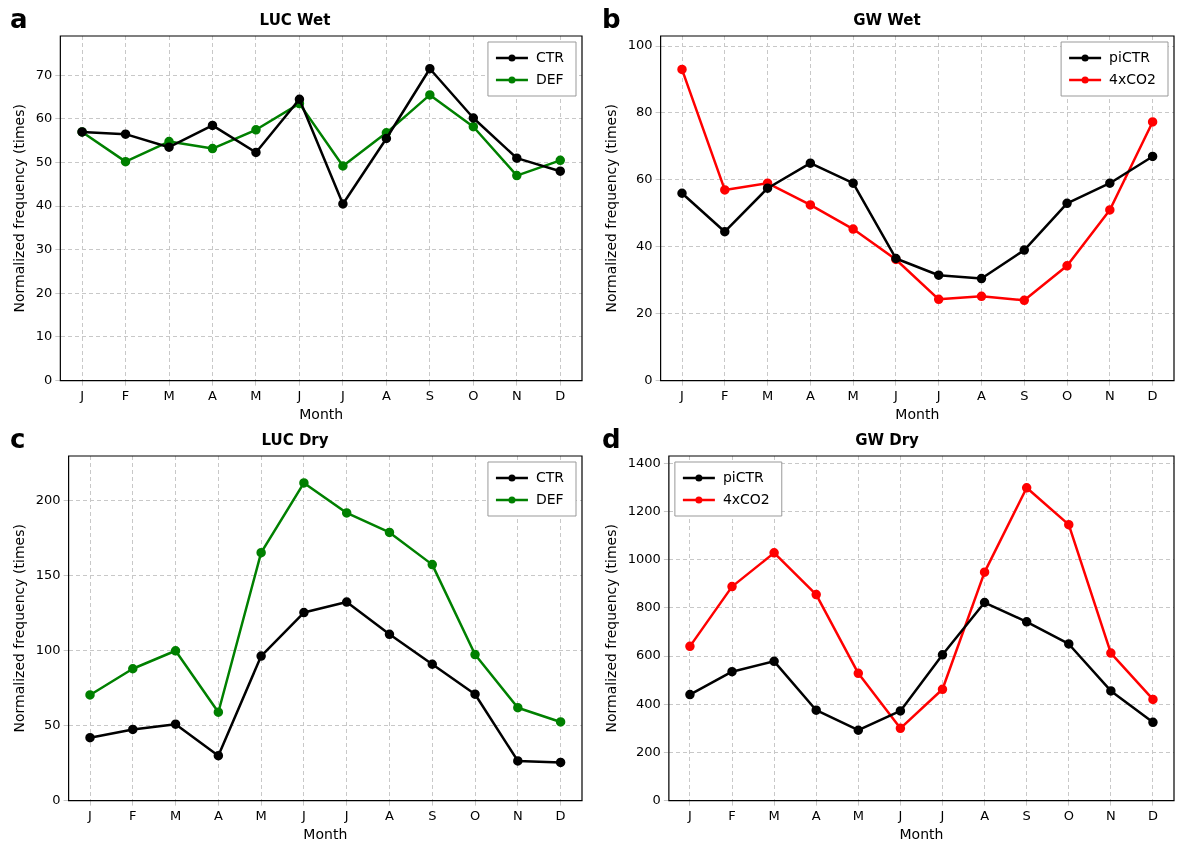 The width and height of the screenshot is (1192, 849). I want to click on y-tick-label: 800, so click(648, 607).